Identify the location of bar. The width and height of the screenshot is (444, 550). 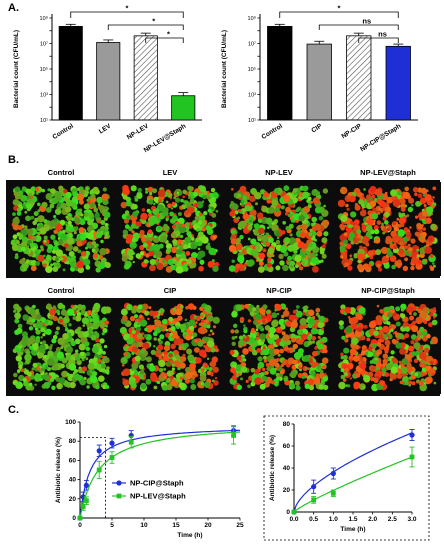
(319, 82).